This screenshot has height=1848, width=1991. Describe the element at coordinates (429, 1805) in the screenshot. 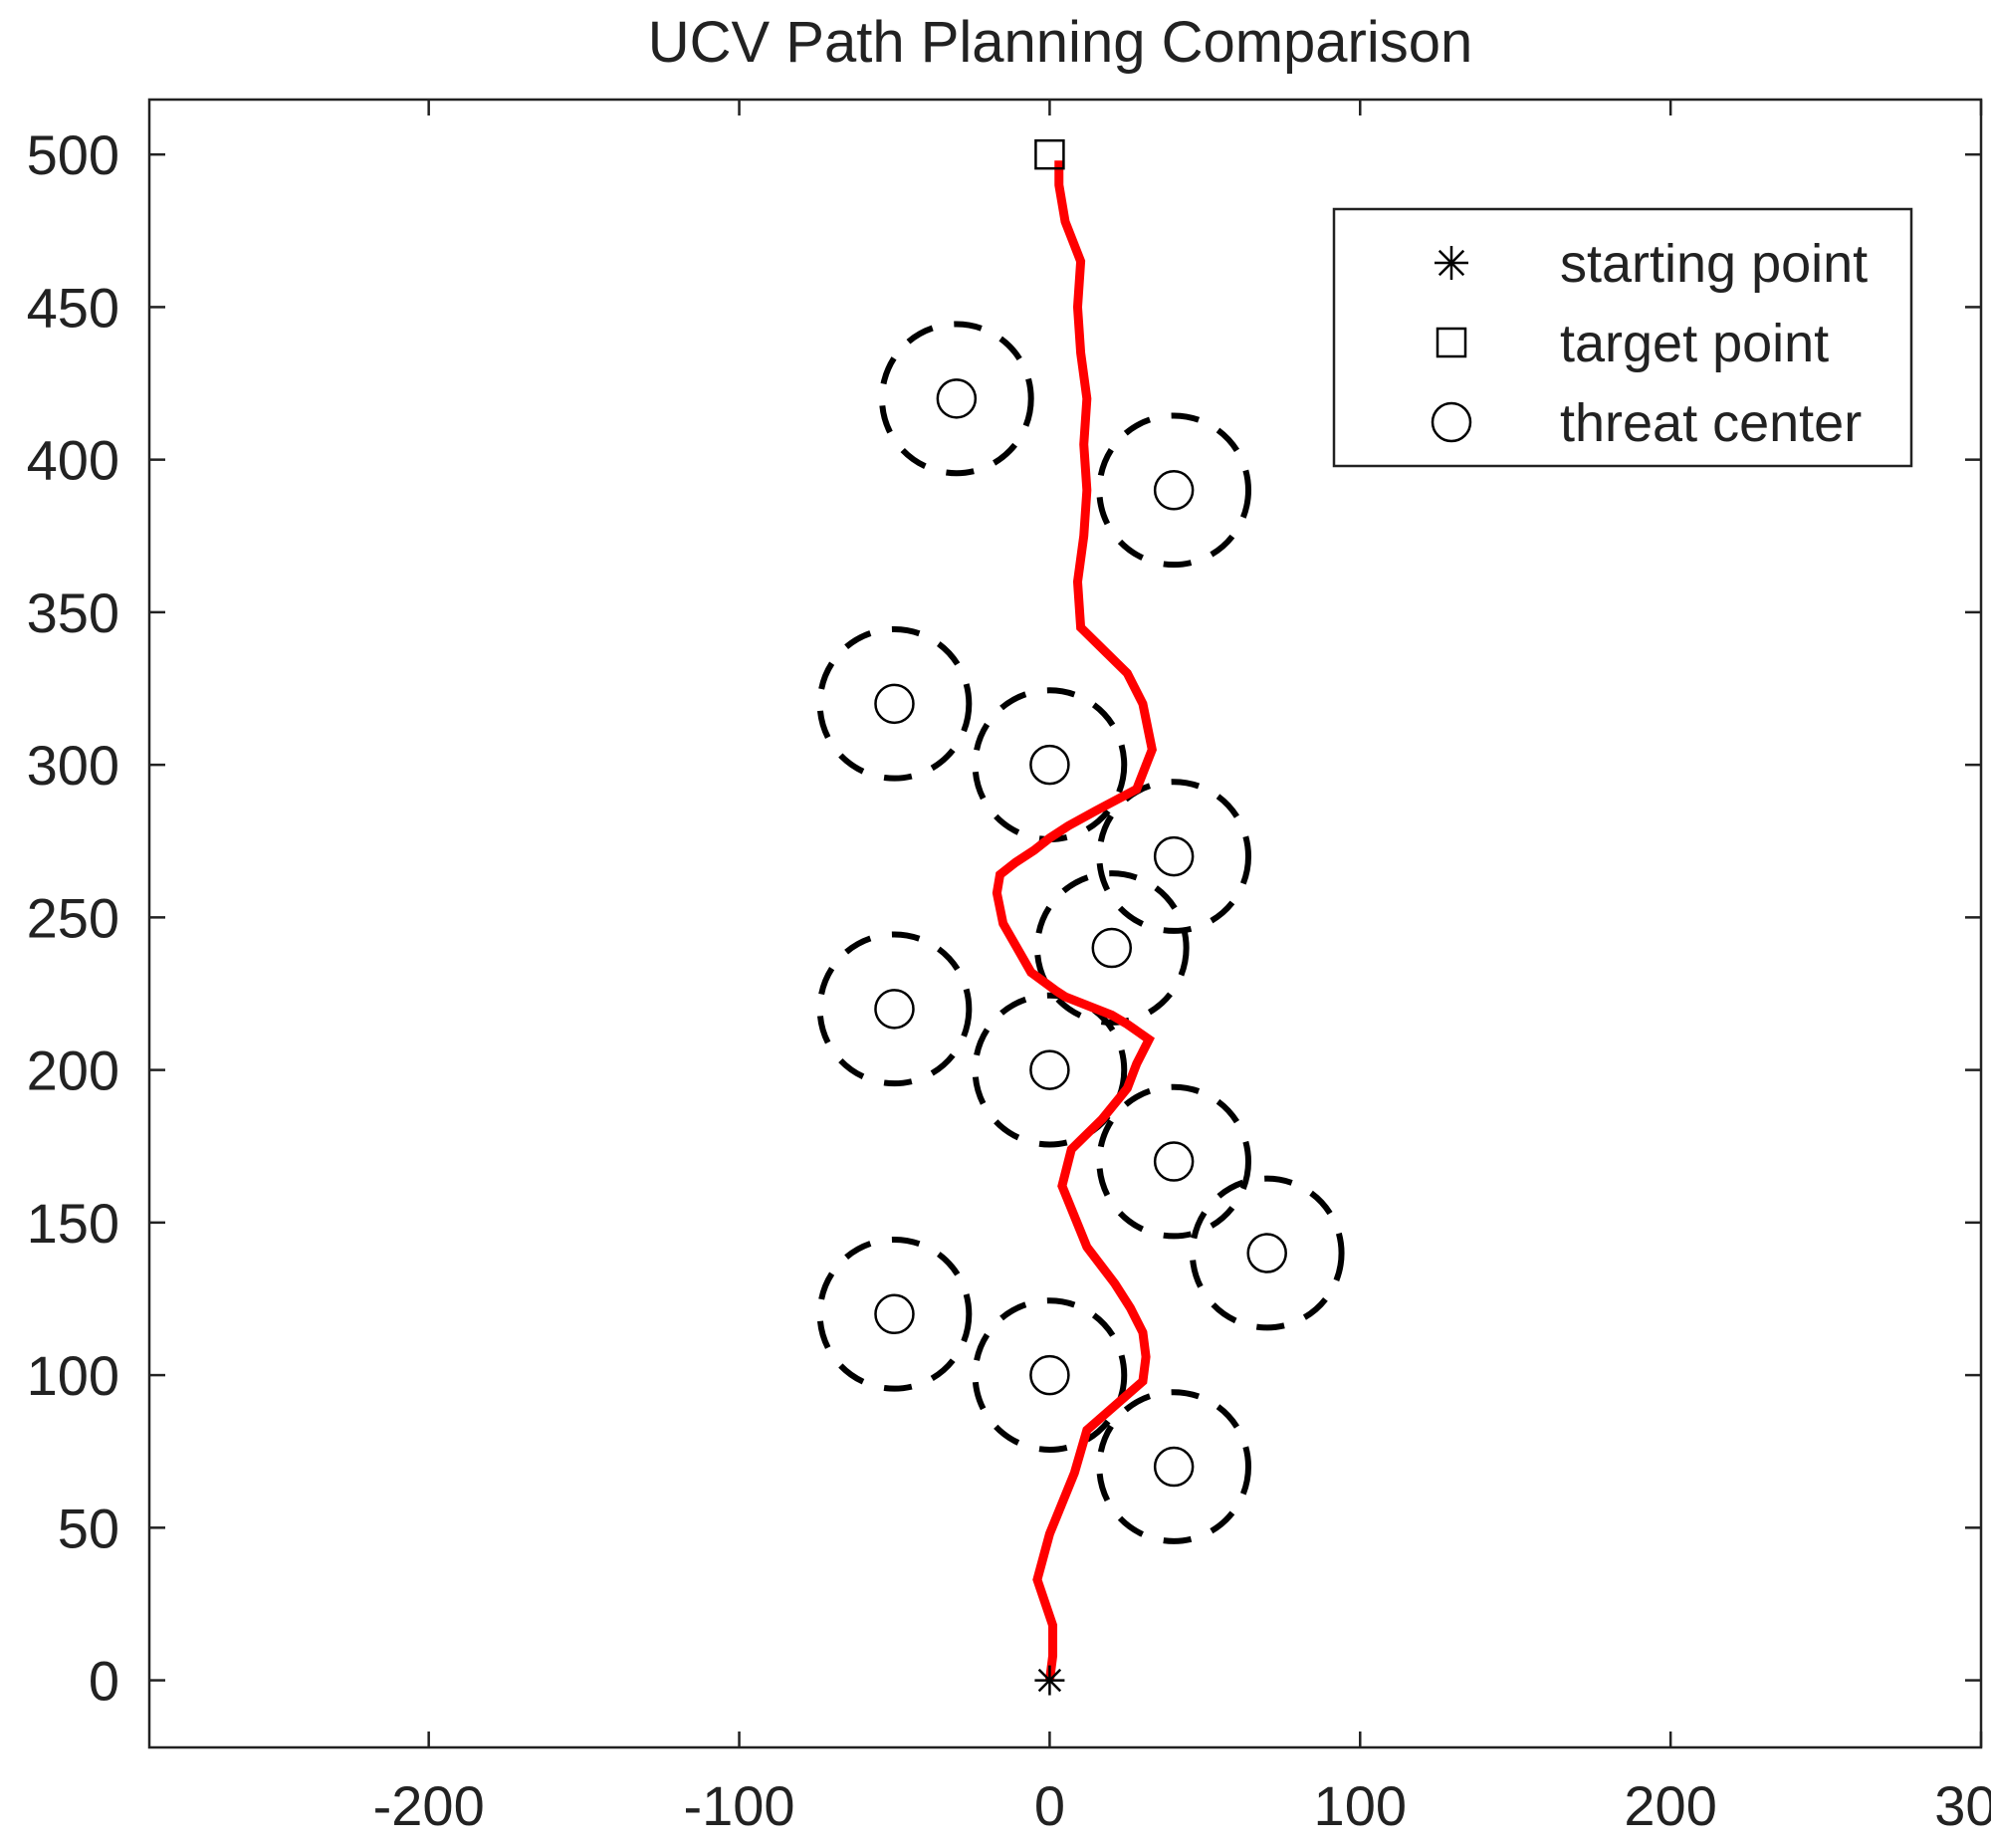

I see `x-tick-label: -200` at that location.